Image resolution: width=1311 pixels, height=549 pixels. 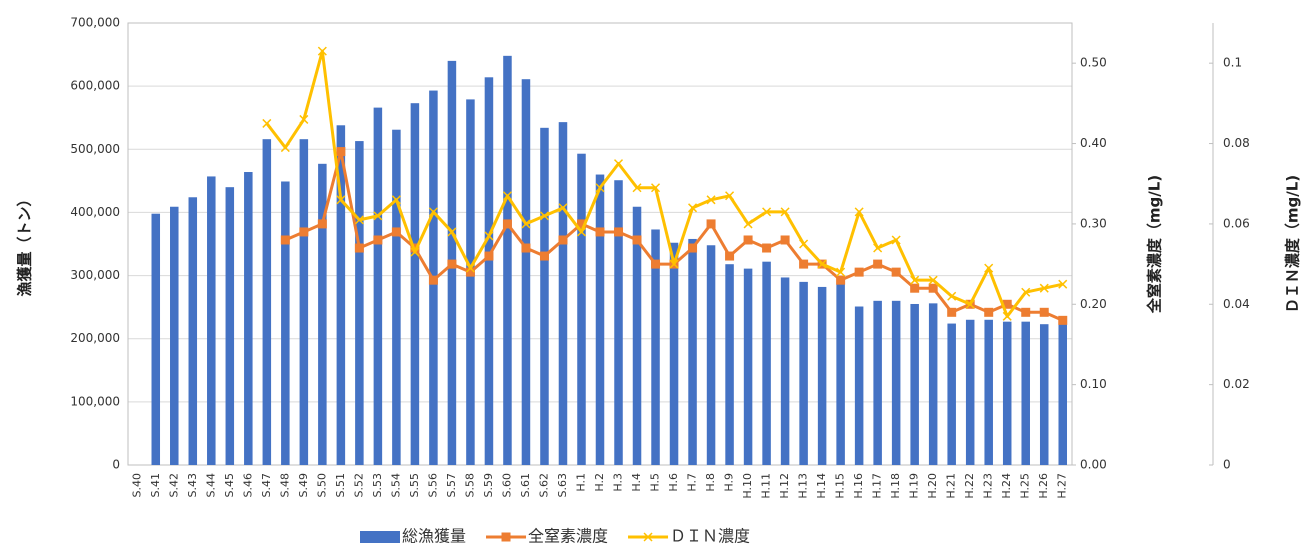 I want to click on x-tick-label: H.25, so click(x=1025, y=486).